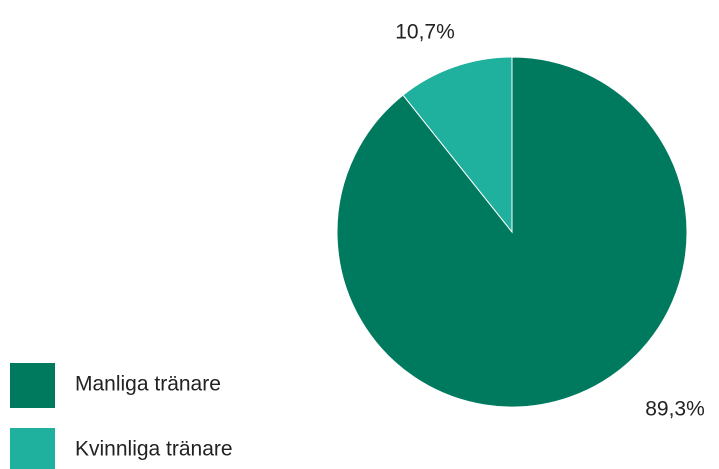 The height and width of the screenshot is (469, 719). I want to click on pie-slice, so click(457, 145).